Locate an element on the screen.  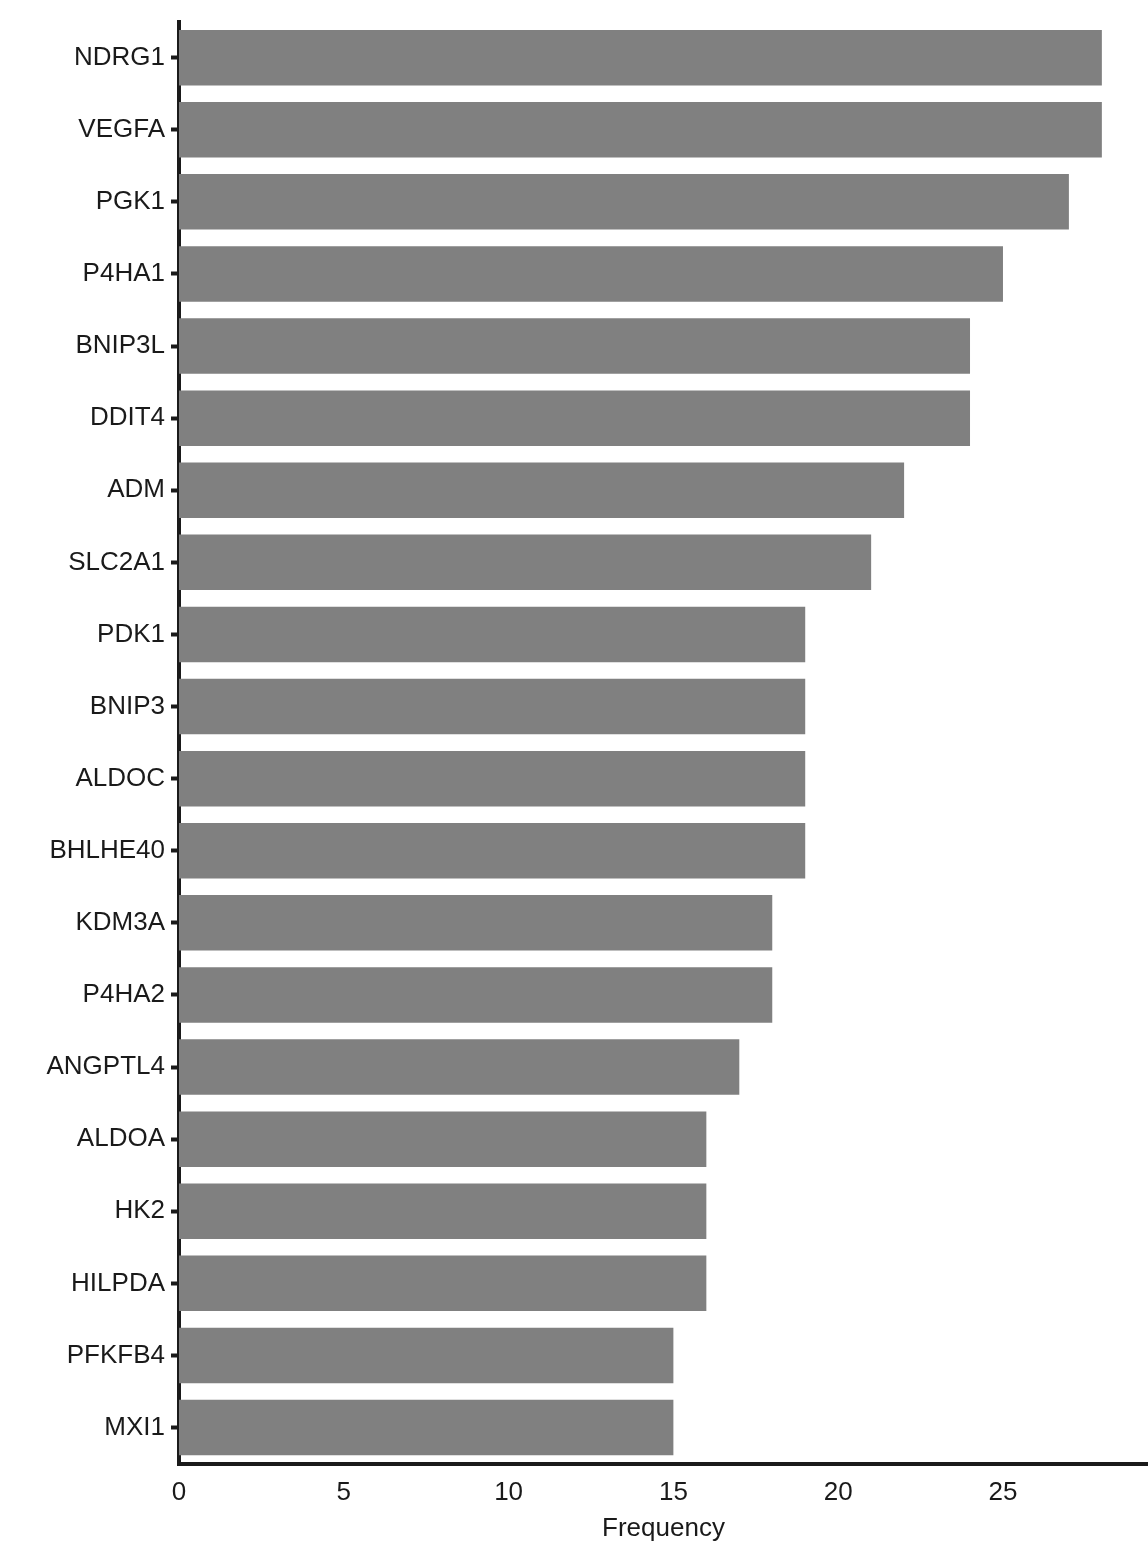
x-tick-label: 25 is located at coordinates (1003, 1491).